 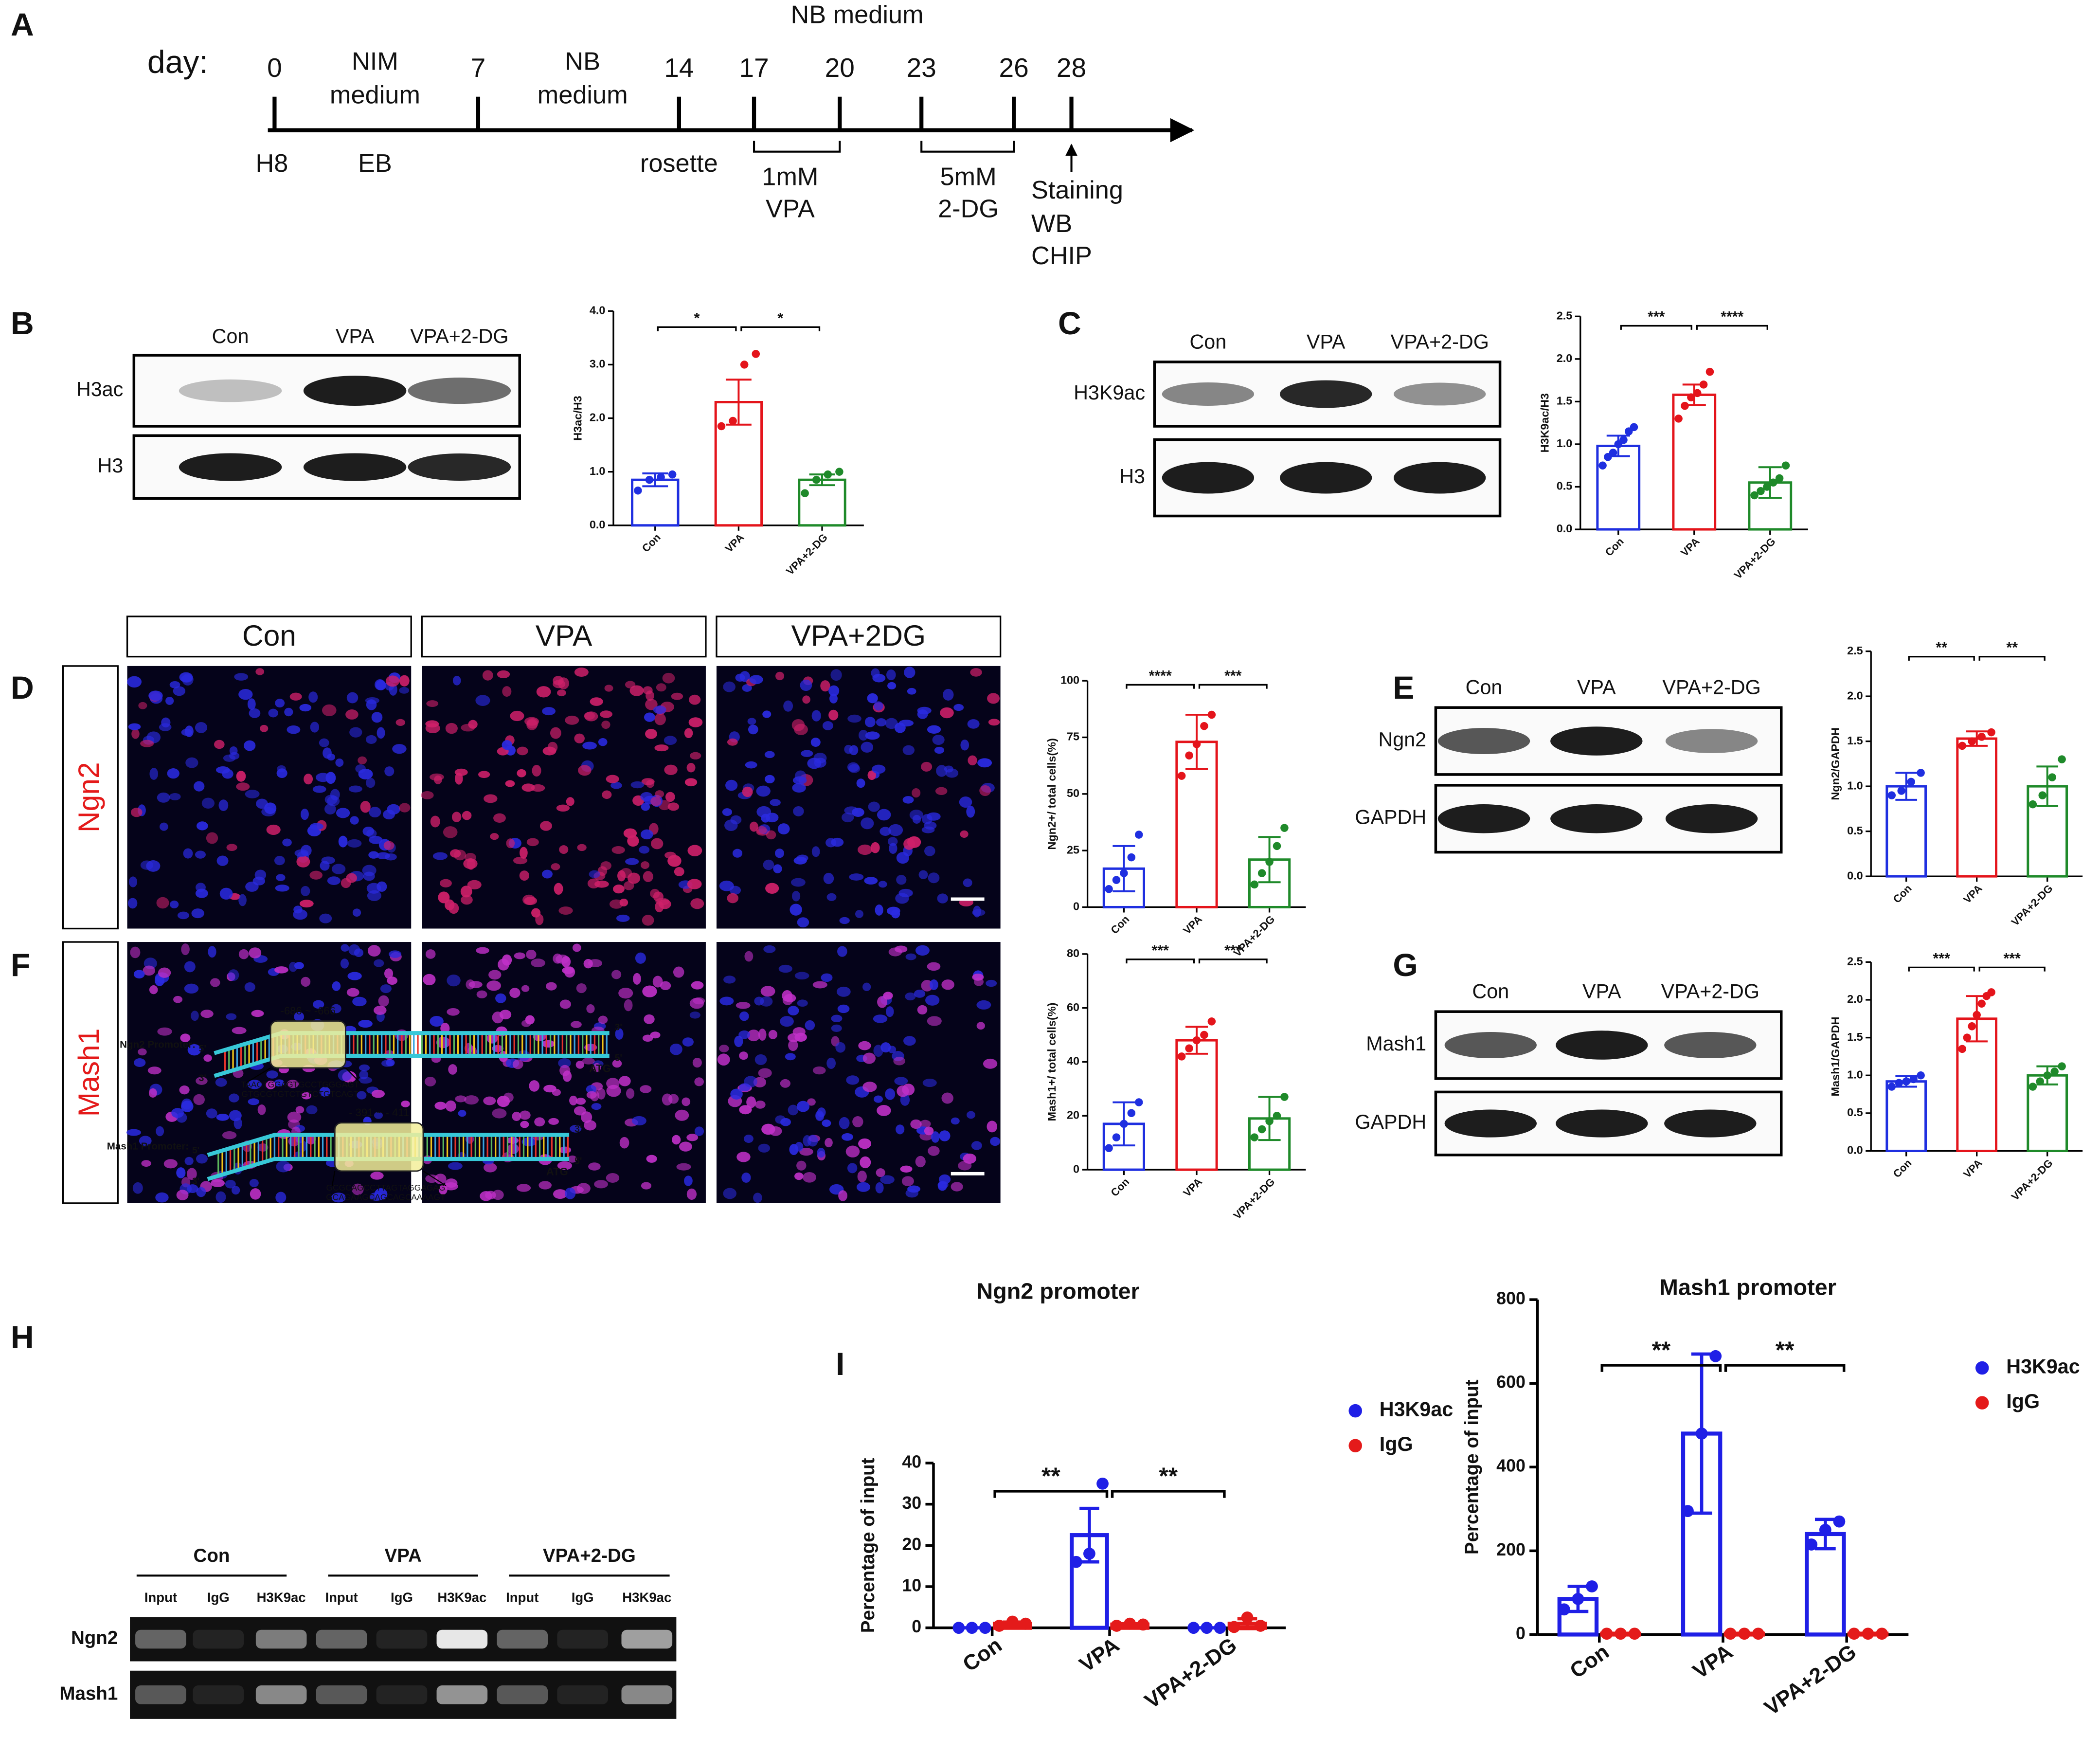 I want to click on pointer, so click(x=435, y=1178).